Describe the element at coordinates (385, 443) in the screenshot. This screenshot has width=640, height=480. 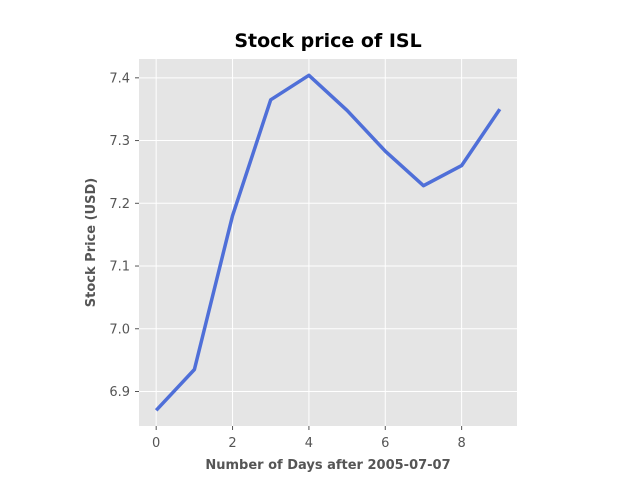
I see `x-tick-label: 6` at that location.